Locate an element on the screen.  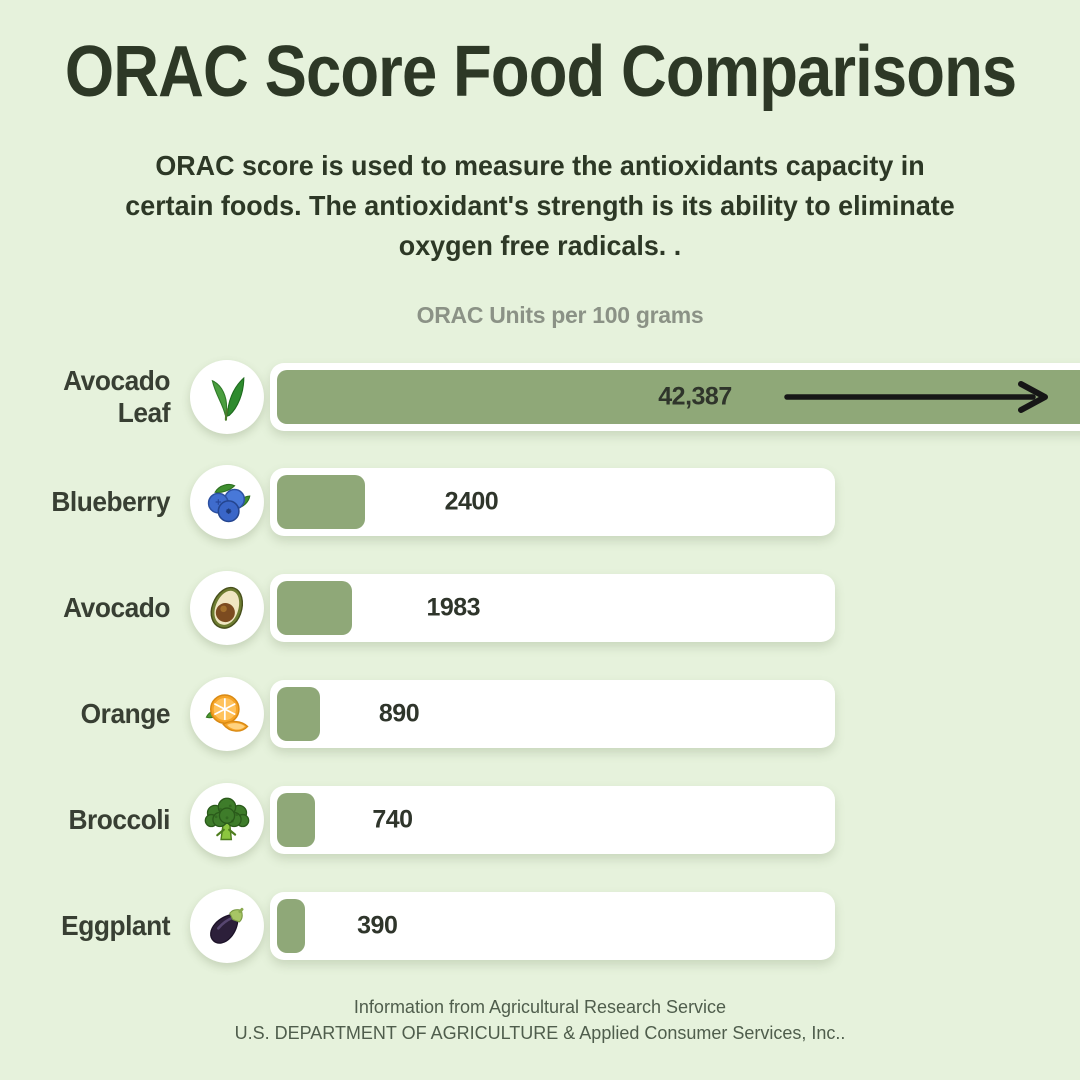
chart-row-blueberry: Blueberry 2400 is located at coordinates (417, 502).